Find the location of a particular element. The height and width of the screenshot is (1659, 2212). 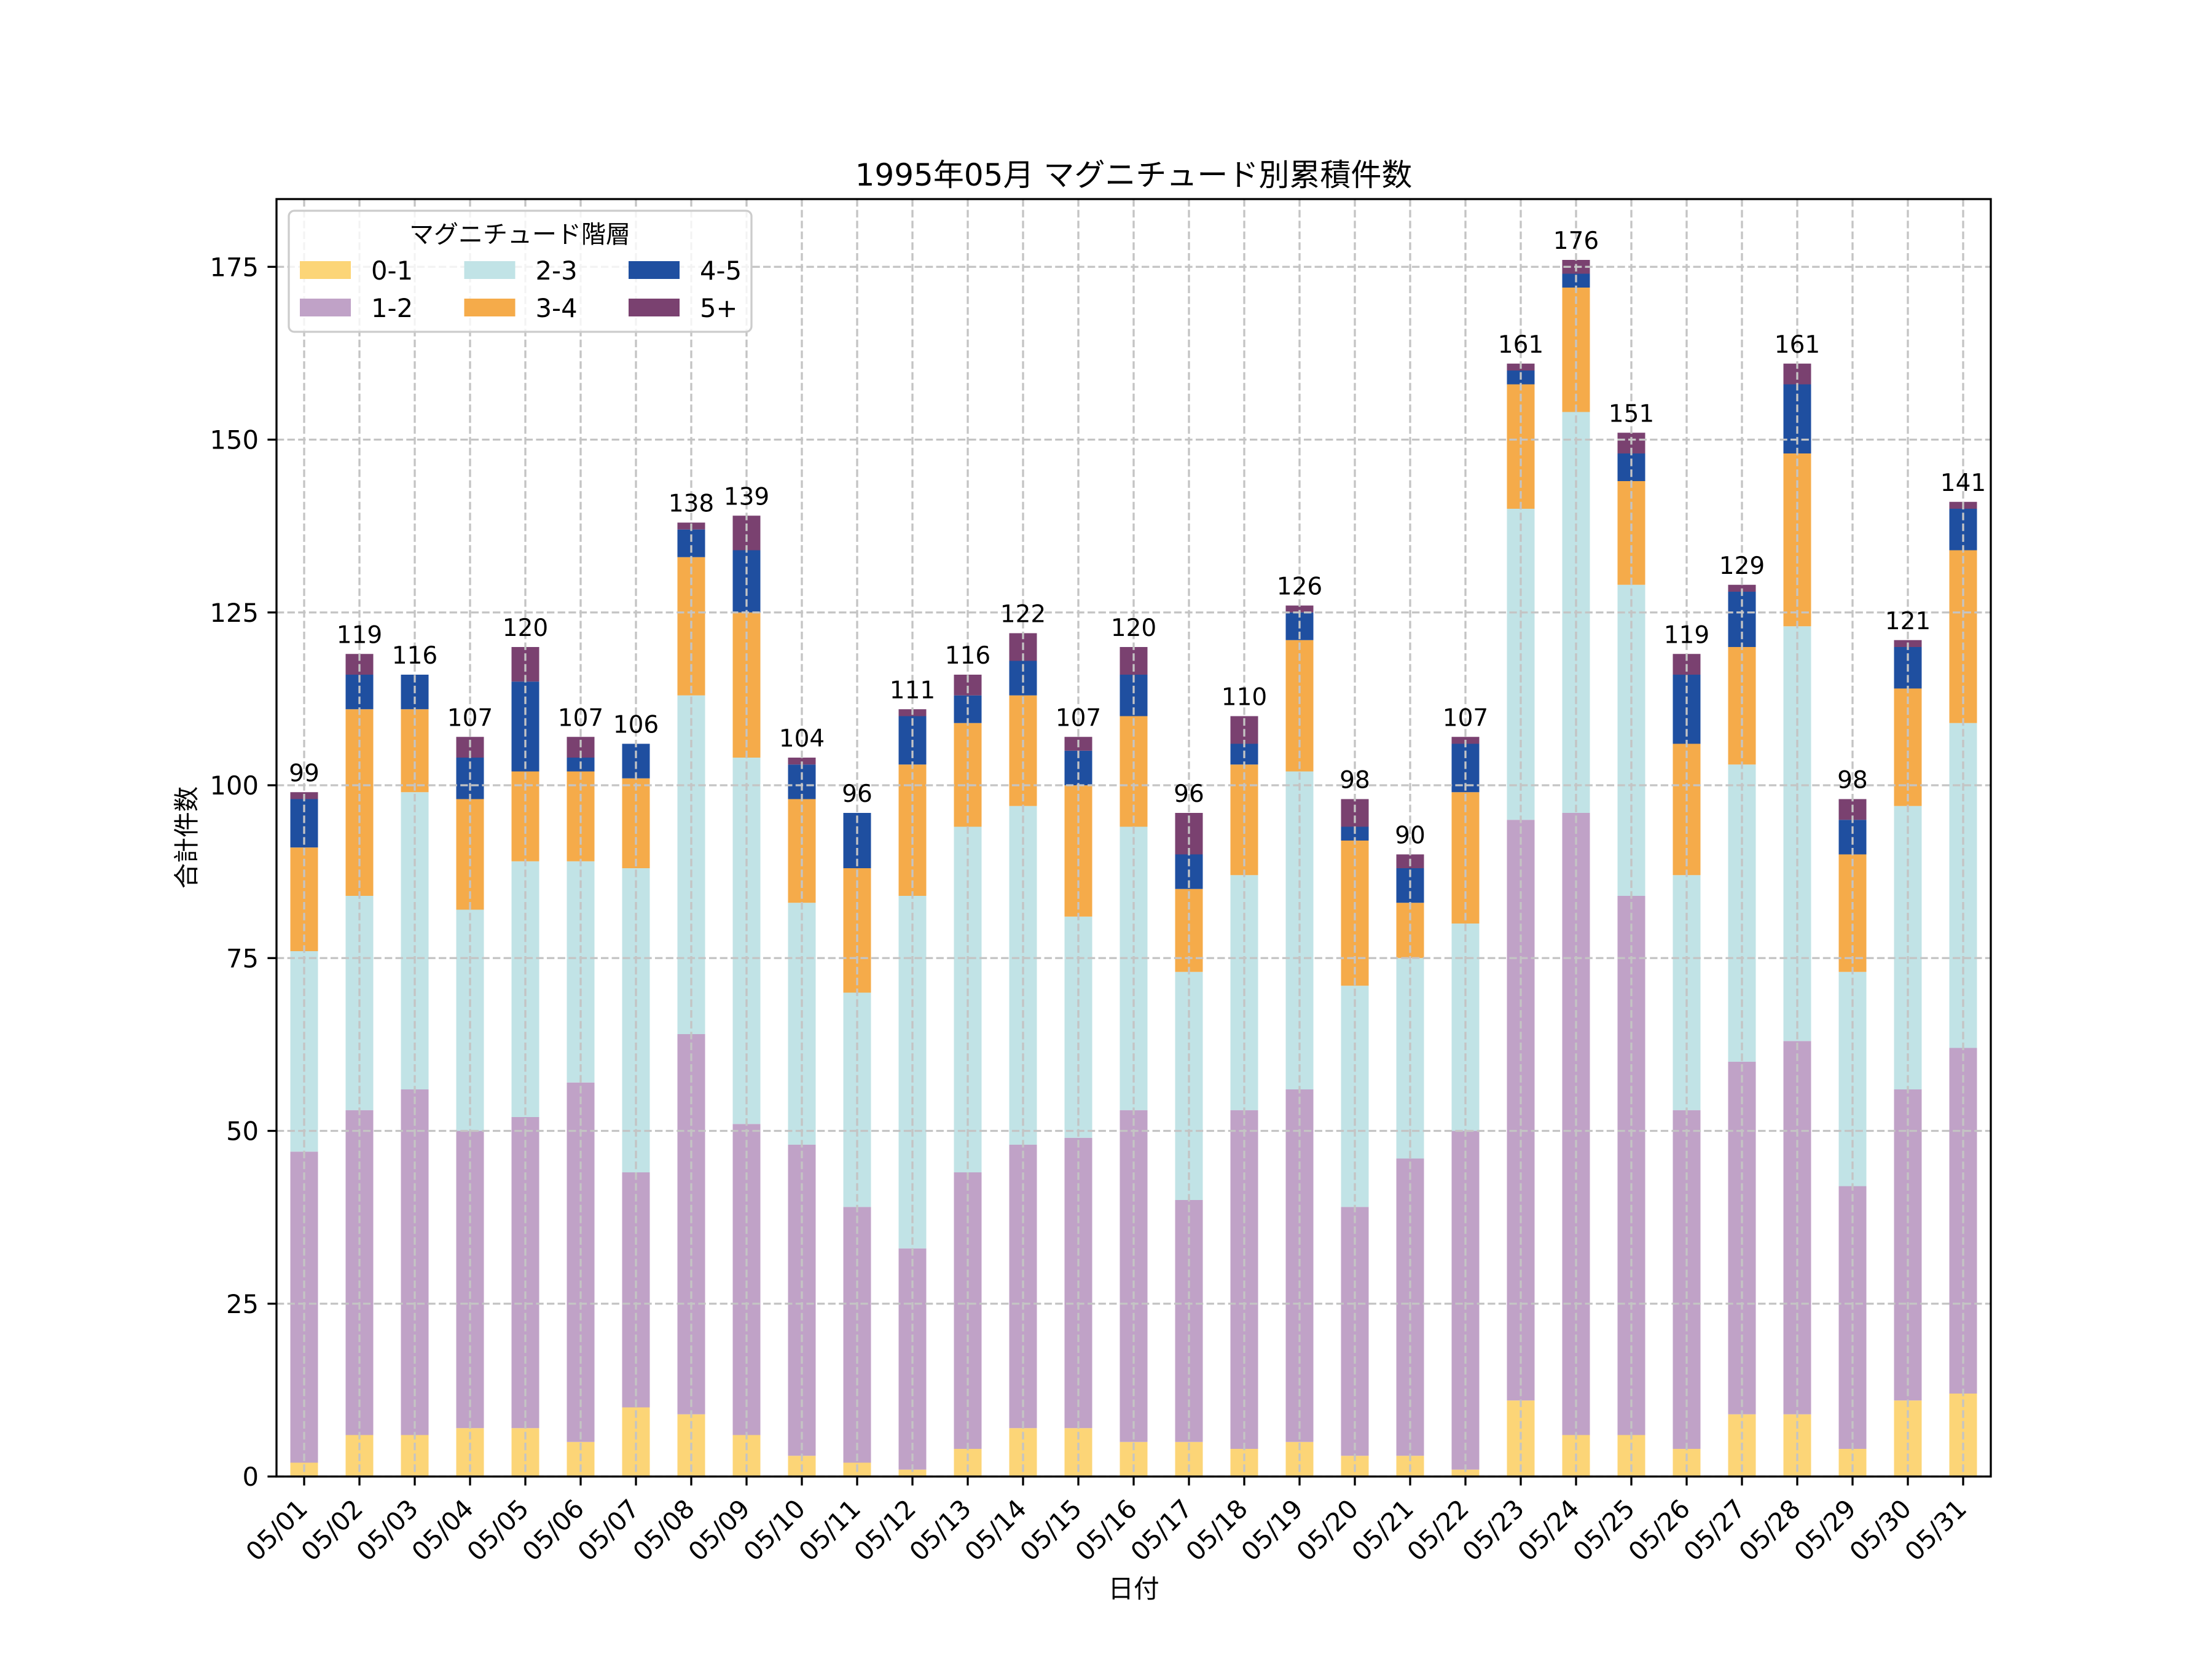

bar-total-label: 139 is located at coordinates (746, 497).